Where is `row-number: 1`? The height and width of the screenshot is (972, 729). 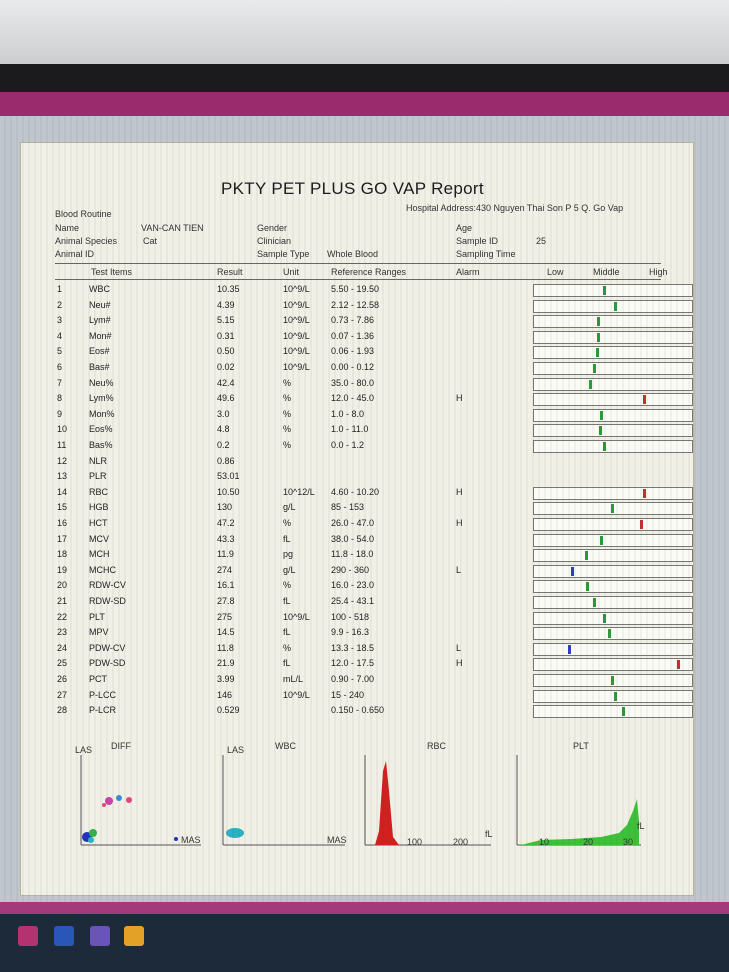 row-number: 1 is located at coordinates (60, 289).